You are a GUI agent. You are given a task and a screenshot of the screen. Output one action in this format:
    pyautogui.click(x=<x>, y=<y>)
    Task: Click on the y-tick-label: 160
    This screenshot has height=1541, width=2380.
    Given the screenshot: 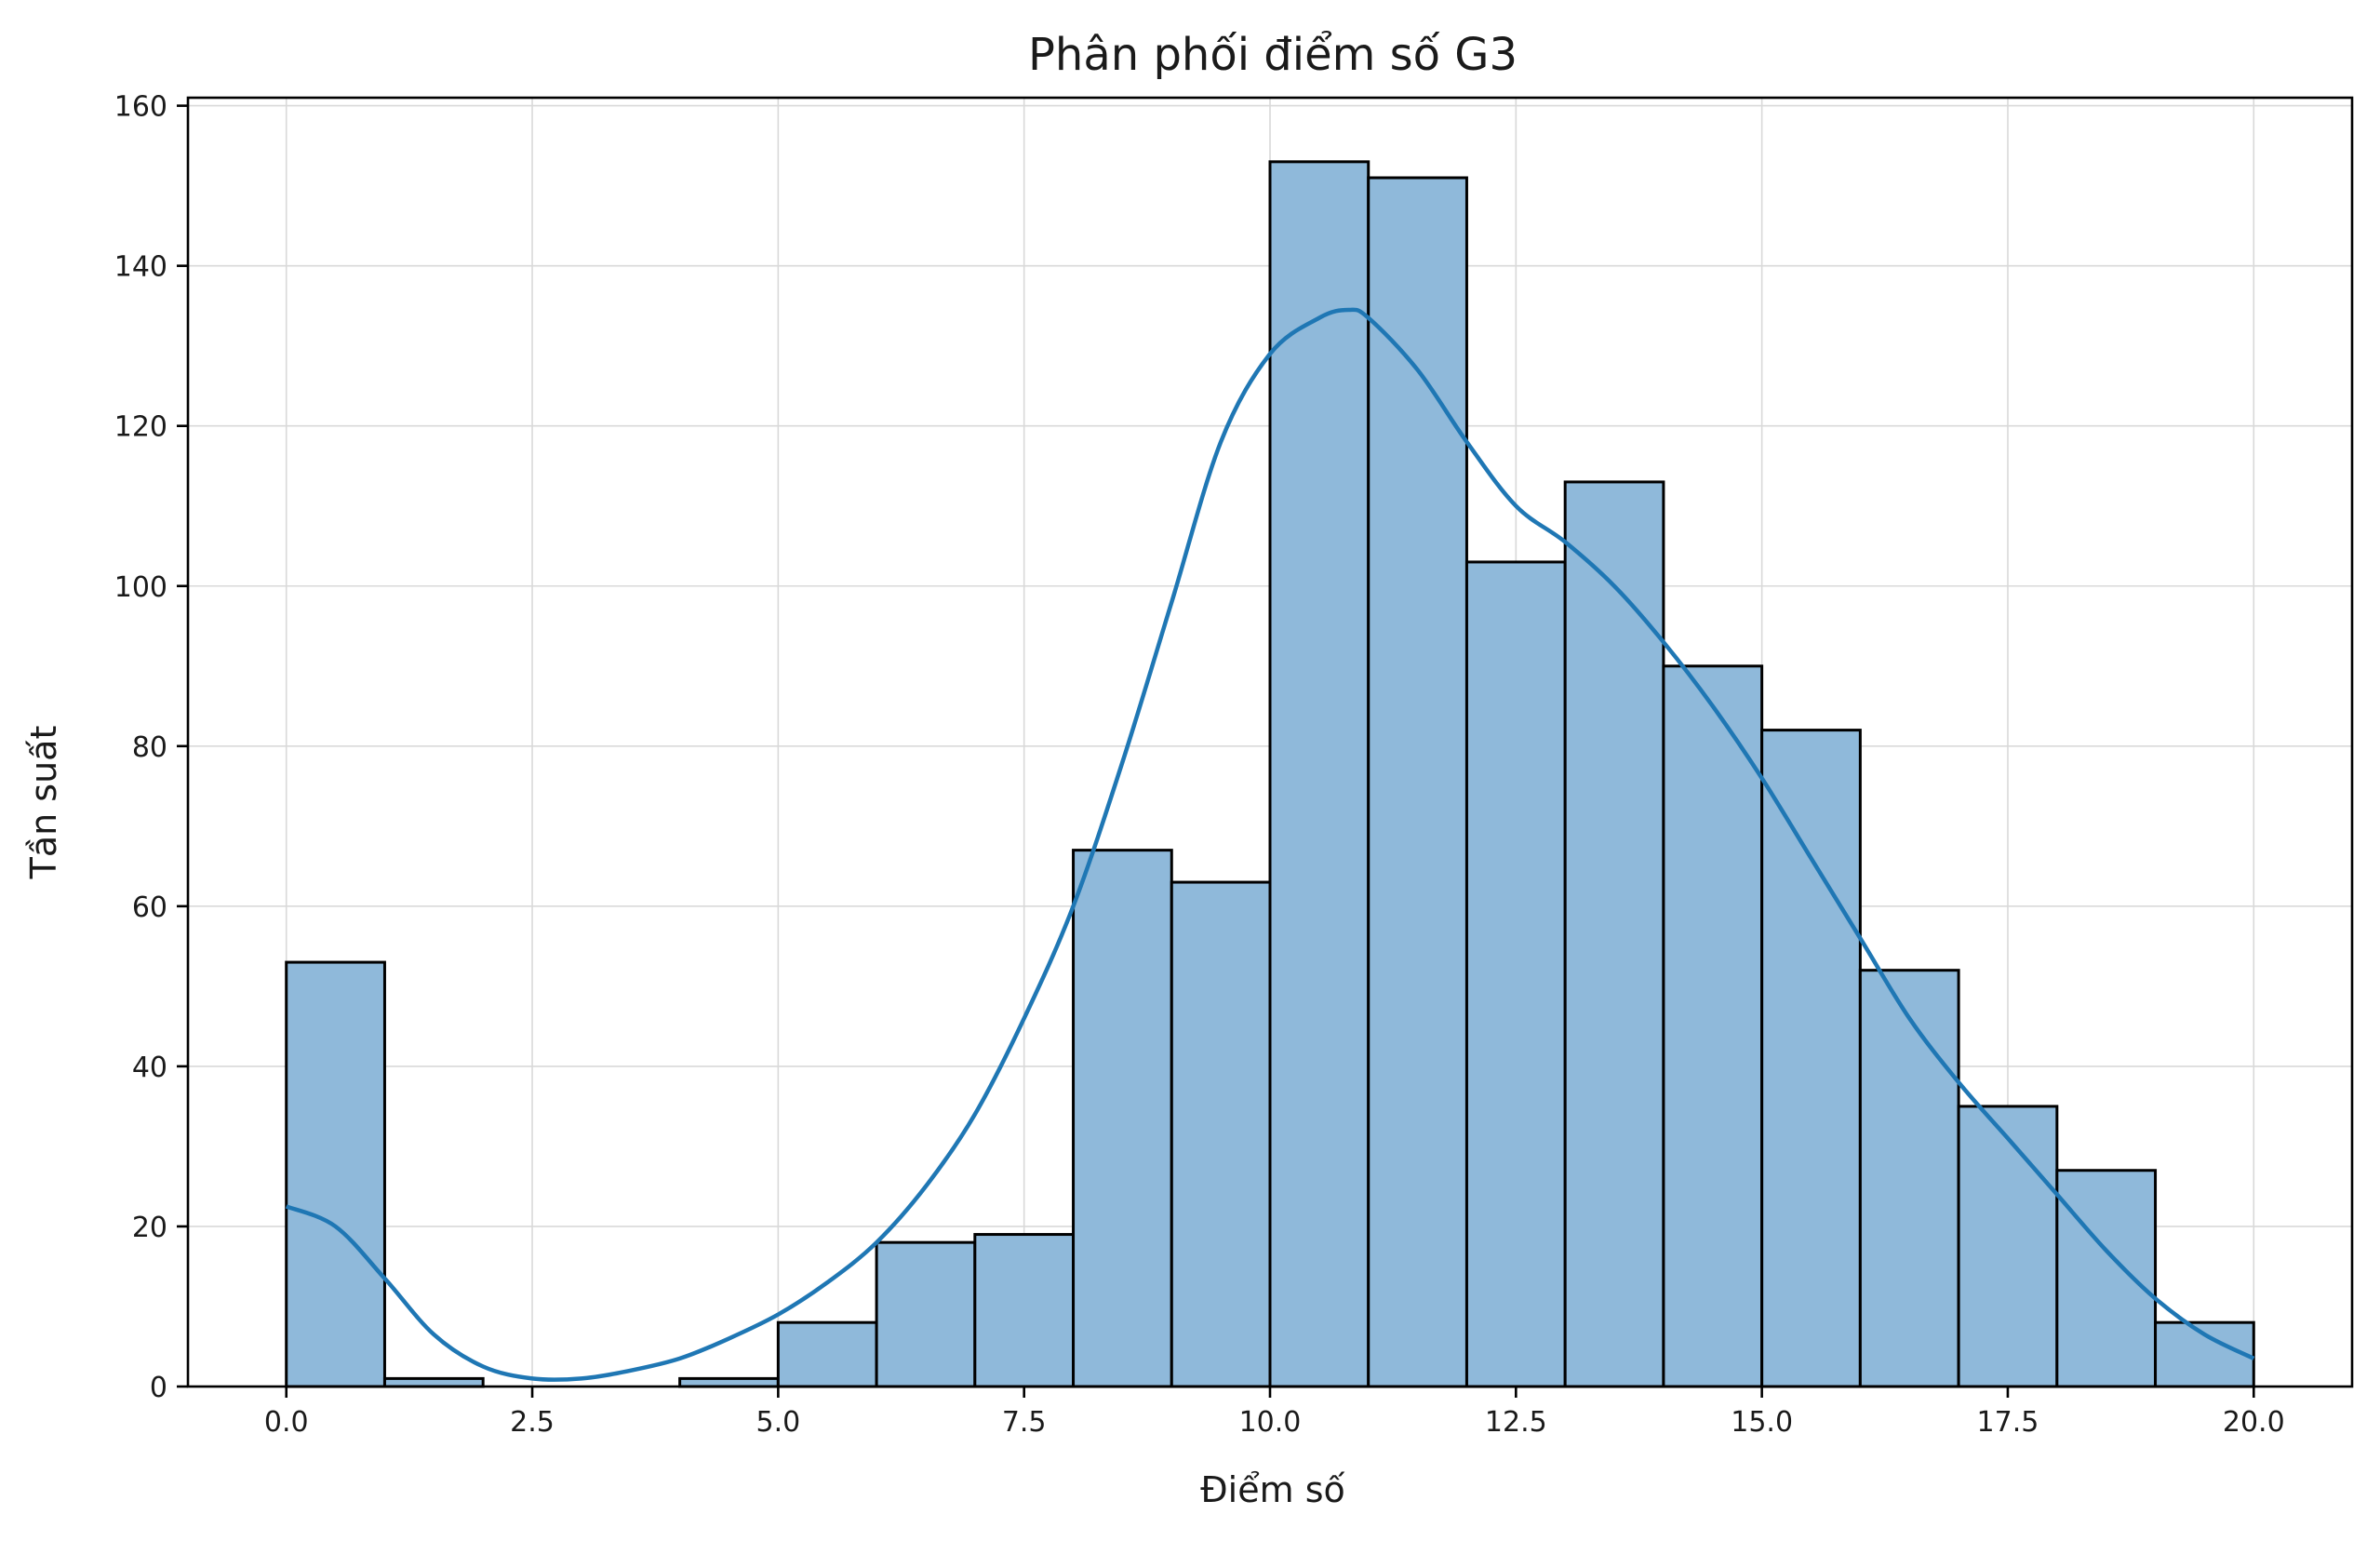 What is the action you would take?
    pyautogui.click(x=140, y=108)
    